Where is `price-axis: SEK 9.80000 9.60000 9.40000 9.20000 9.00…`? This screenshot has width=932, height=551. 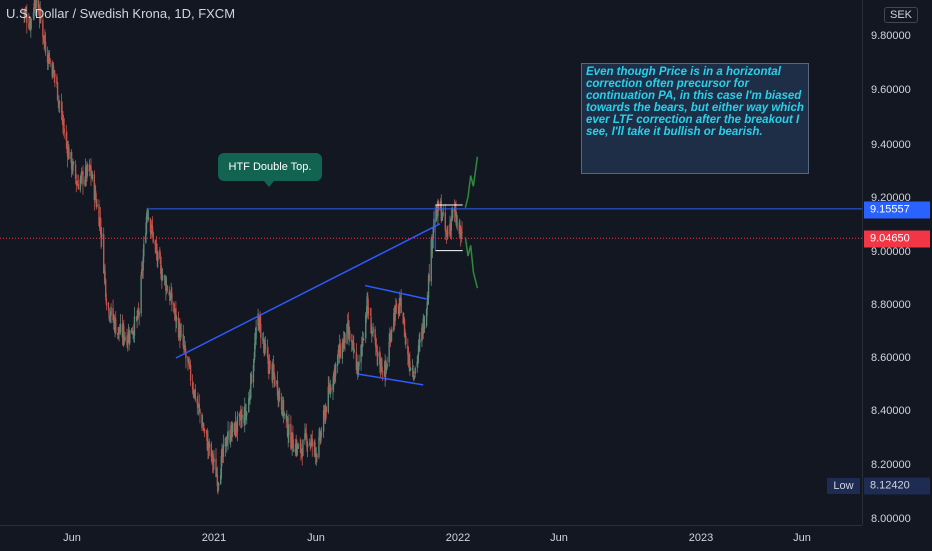
price-axis: SEK 9.80000 9.60000 9.40000 9.20000 9.00… is located at coordinates (897, 262).